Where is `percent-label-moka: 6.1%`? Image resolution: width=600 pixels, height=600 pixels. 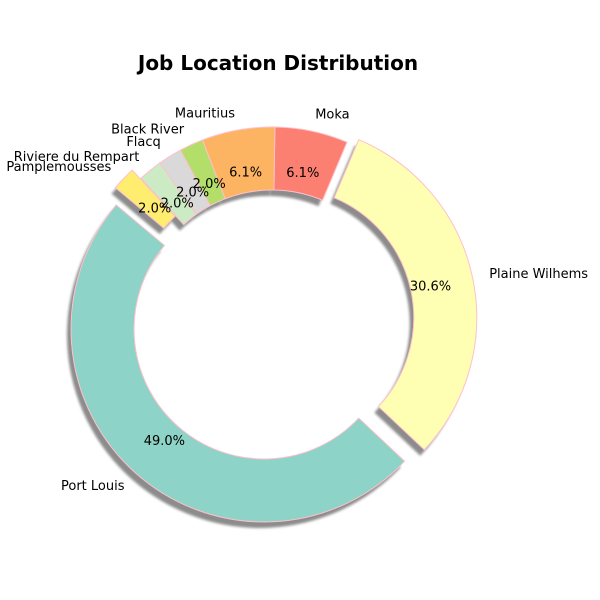
percent-label-moka: 6.1% is located at coordinates (302, 173).